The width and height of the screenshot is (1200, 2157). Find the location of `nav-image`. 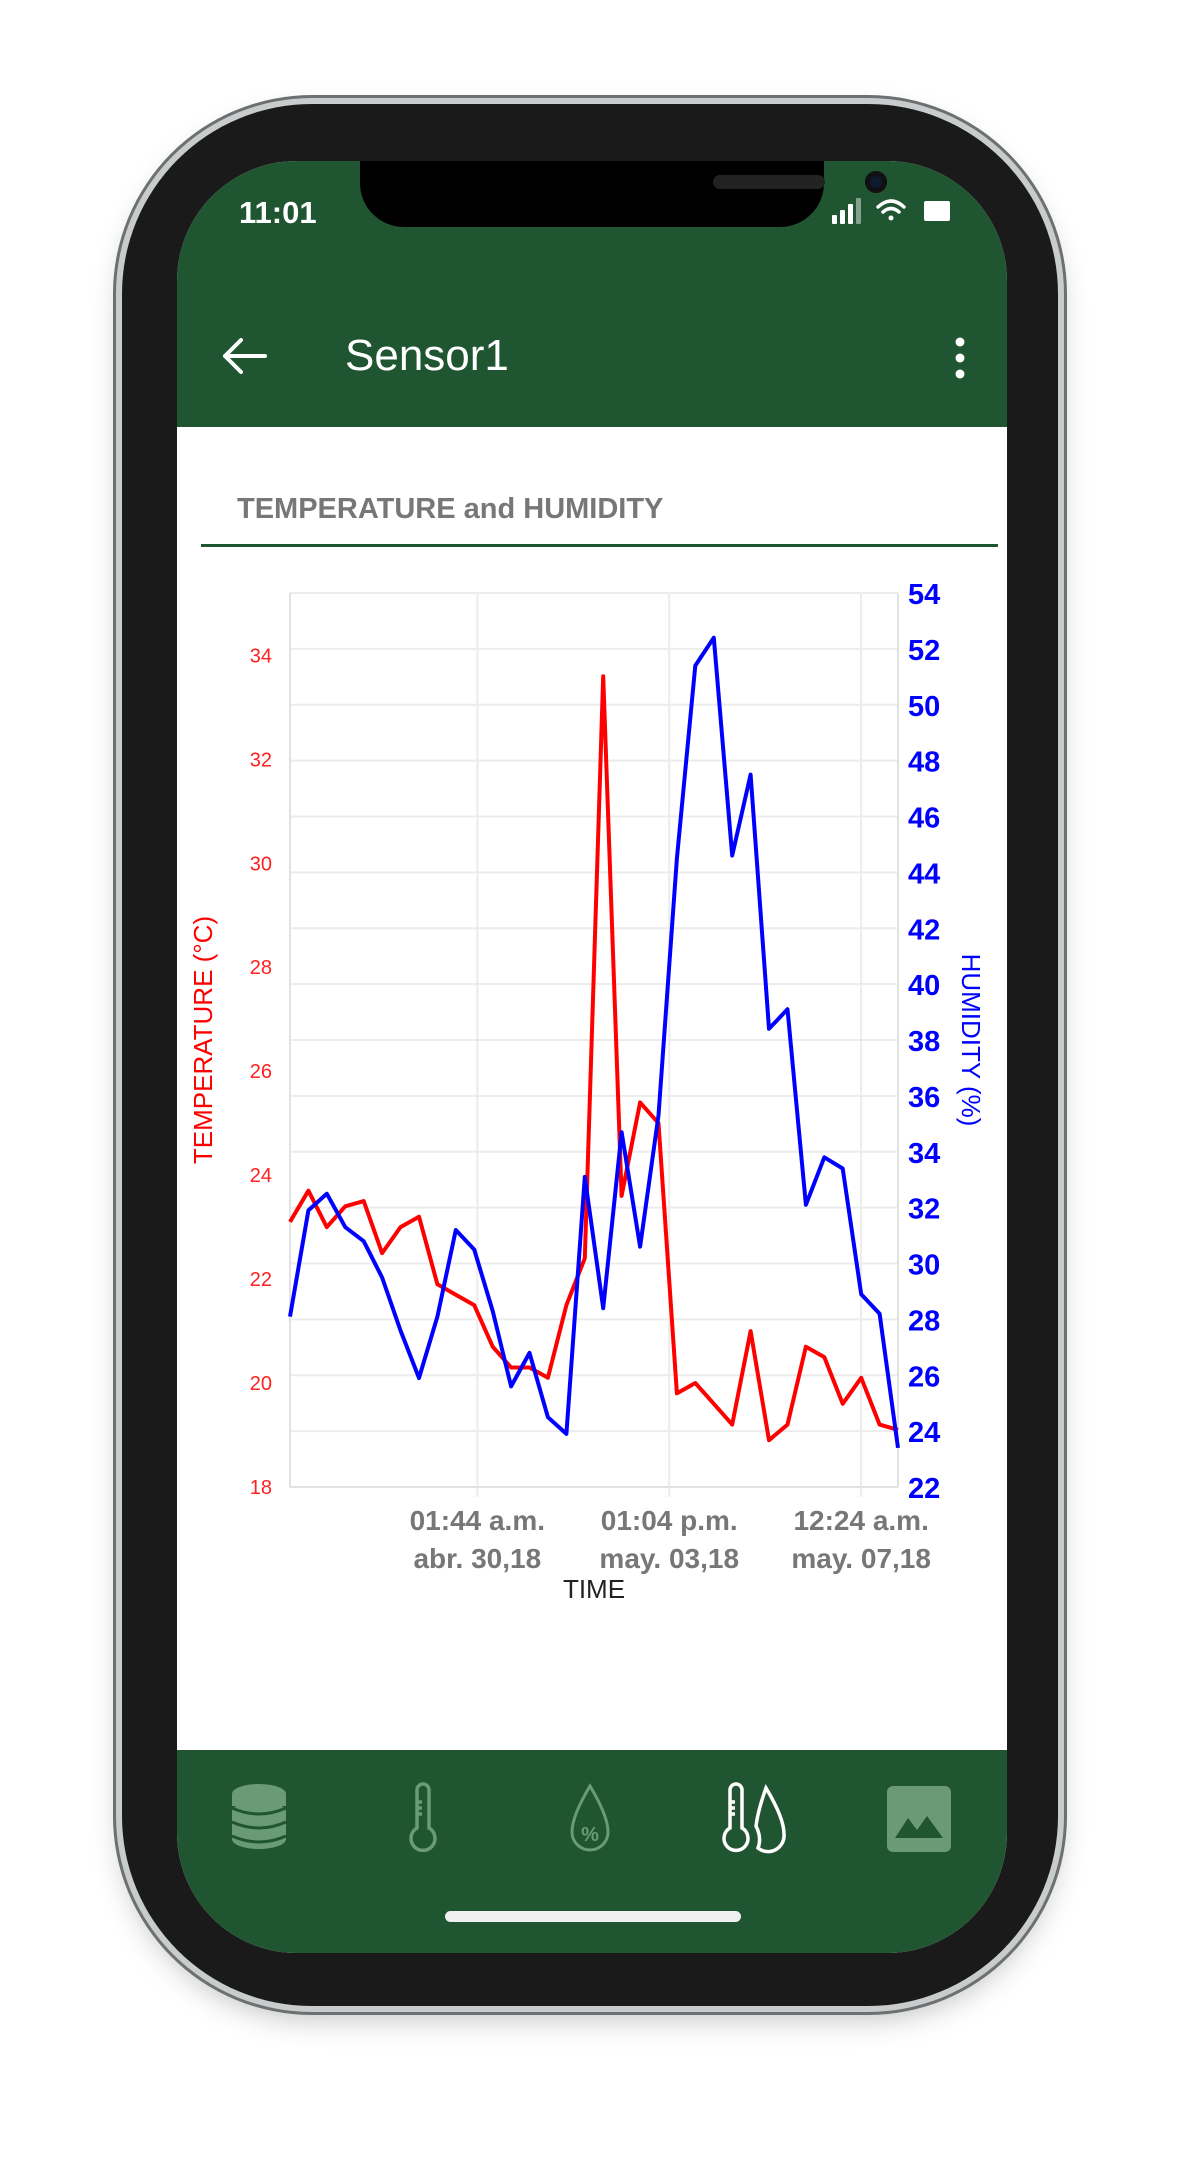

nav-image is located at coordinates (919, 1820).